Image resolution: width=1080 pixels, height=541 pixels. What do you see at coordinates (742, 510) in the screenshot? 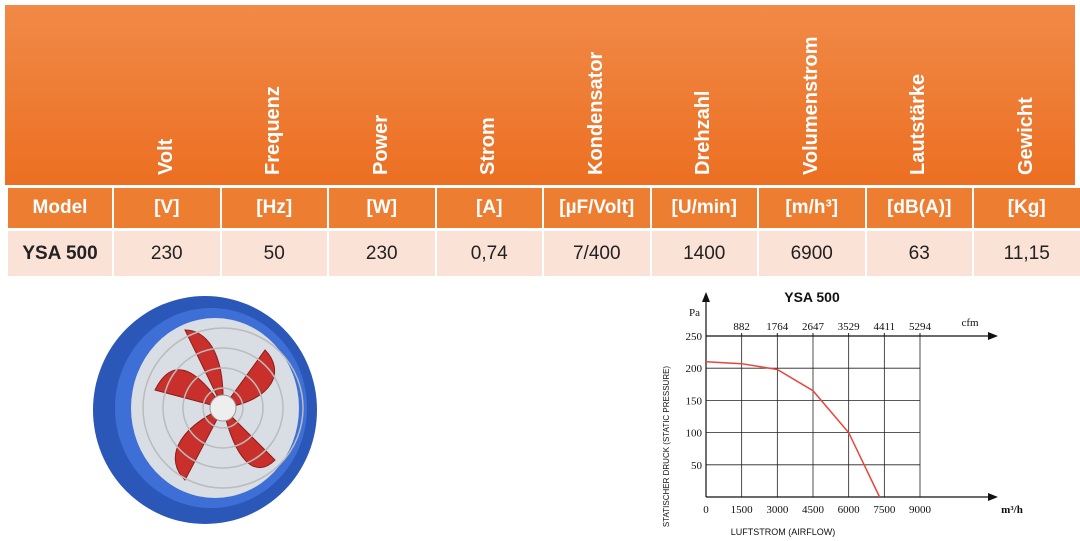
I see `x-tick-label: 1500` at bounding box center [742, 510].